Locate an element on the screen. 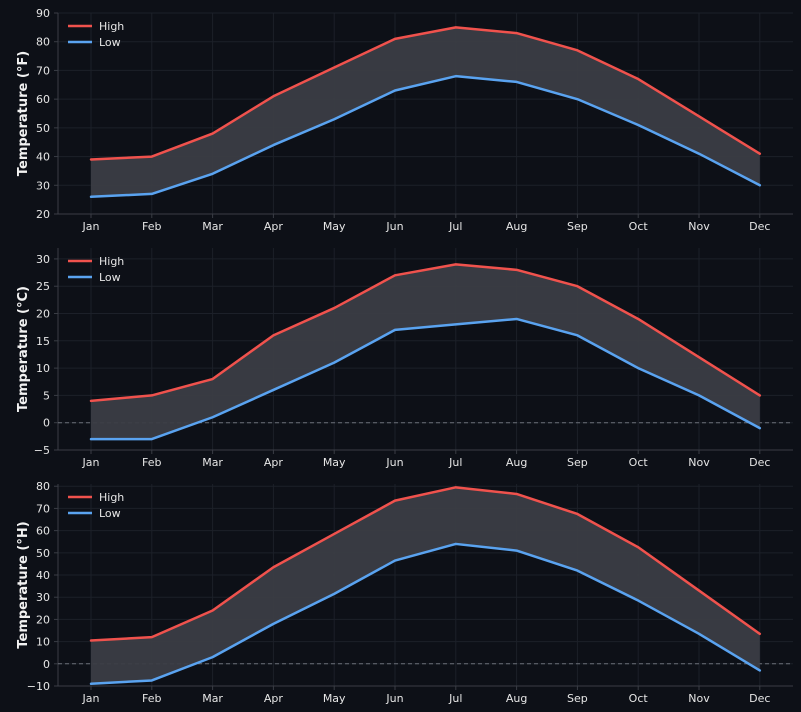 This screenshot has height=712, width=801. y-axis-label: Temperature (°C) is located at coordinates (23, 349).